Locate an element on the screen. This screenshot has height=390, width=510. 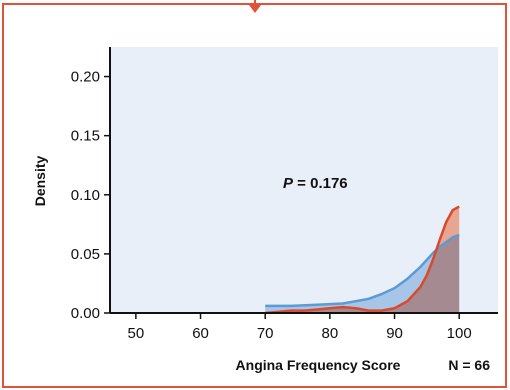
y-tick-label: 0.20 is located at coordinates (85, 77).